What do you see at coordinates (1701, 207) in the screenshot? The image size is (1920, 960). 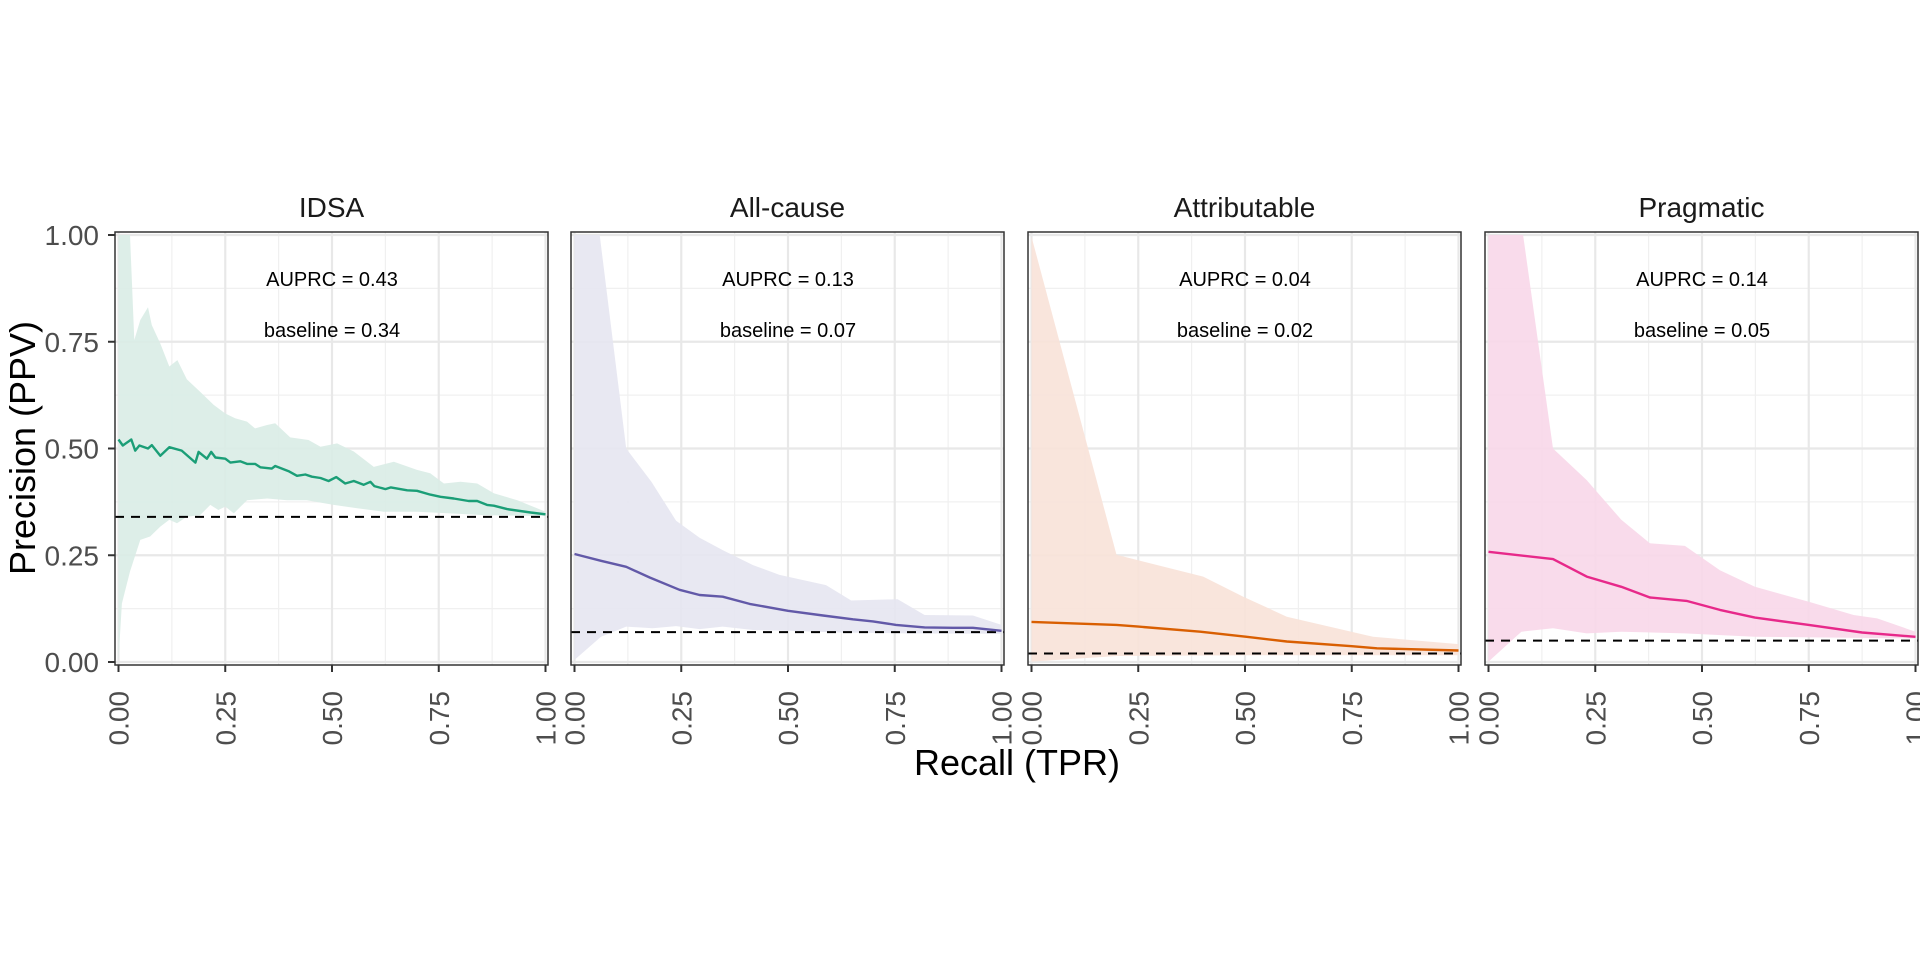 I see `panel-title: Pragmatic` at bounding box center [1701, 207].